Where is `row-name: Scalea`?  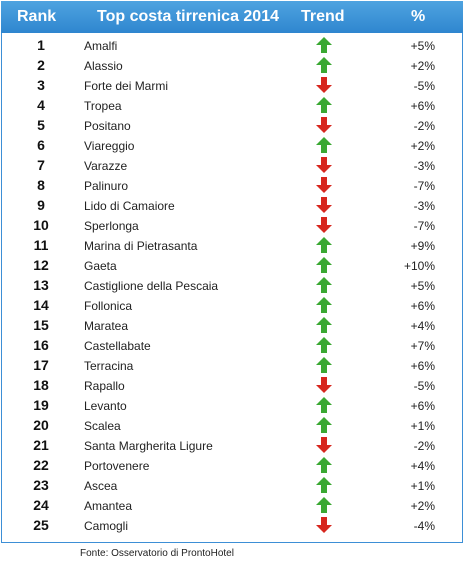
row-name: Scalea is located at coordinates (102, 426).